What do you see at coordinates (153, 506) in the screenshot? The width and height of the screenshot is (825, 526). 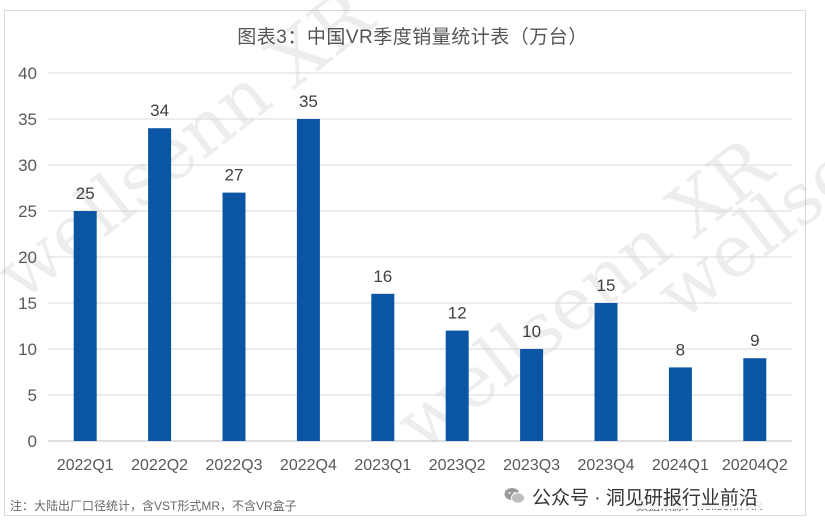 I see `footnote: 注：大陆出厂口径统计，含VST形式MR，不含VR盒子` at bounding box center [153, 506].